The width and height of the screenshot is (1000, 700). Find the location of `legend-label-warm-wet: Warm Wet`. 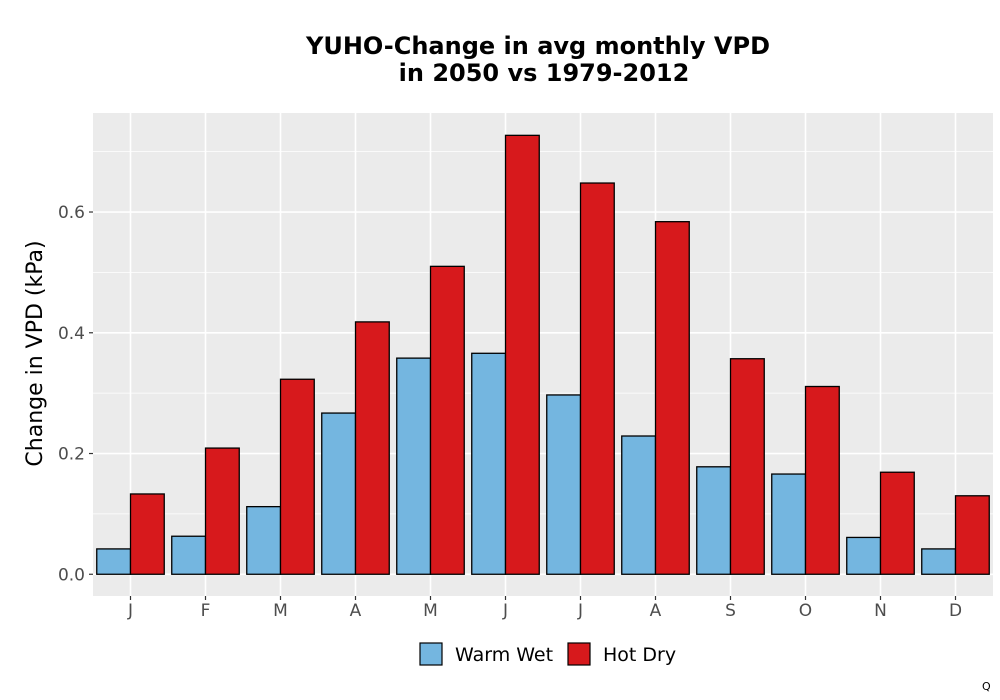

legend-label-warm-wet: Warm Wet is located at coordinates (504, 655).